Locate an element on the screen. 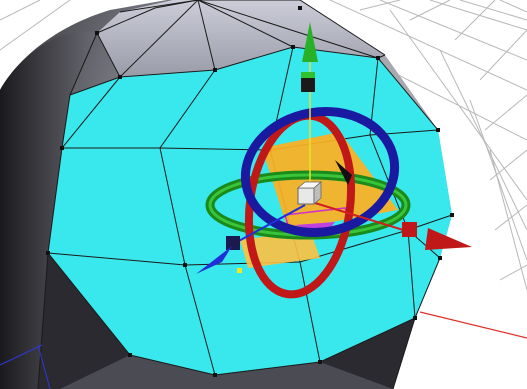 Image resolution: width=527 pixels, height=389 pixels. center-handle is located at coordinates (306, 196).